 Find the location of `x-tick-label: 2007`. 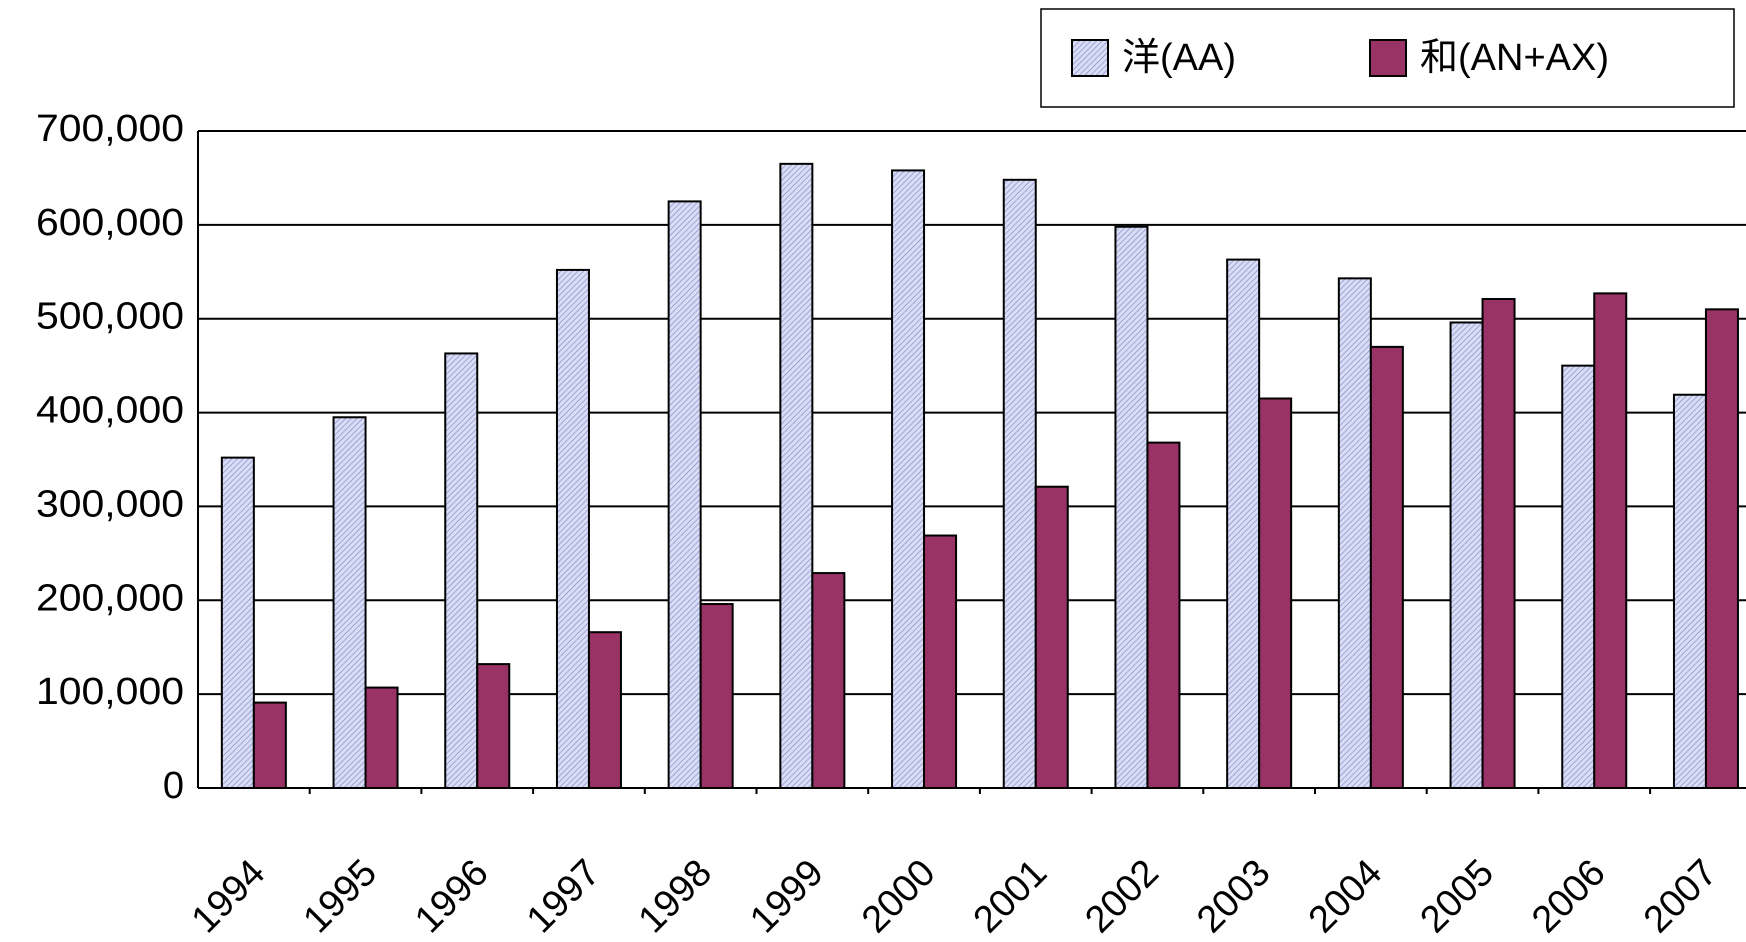

x-tick-label: 2007 is located at coordinates (1680, 896).